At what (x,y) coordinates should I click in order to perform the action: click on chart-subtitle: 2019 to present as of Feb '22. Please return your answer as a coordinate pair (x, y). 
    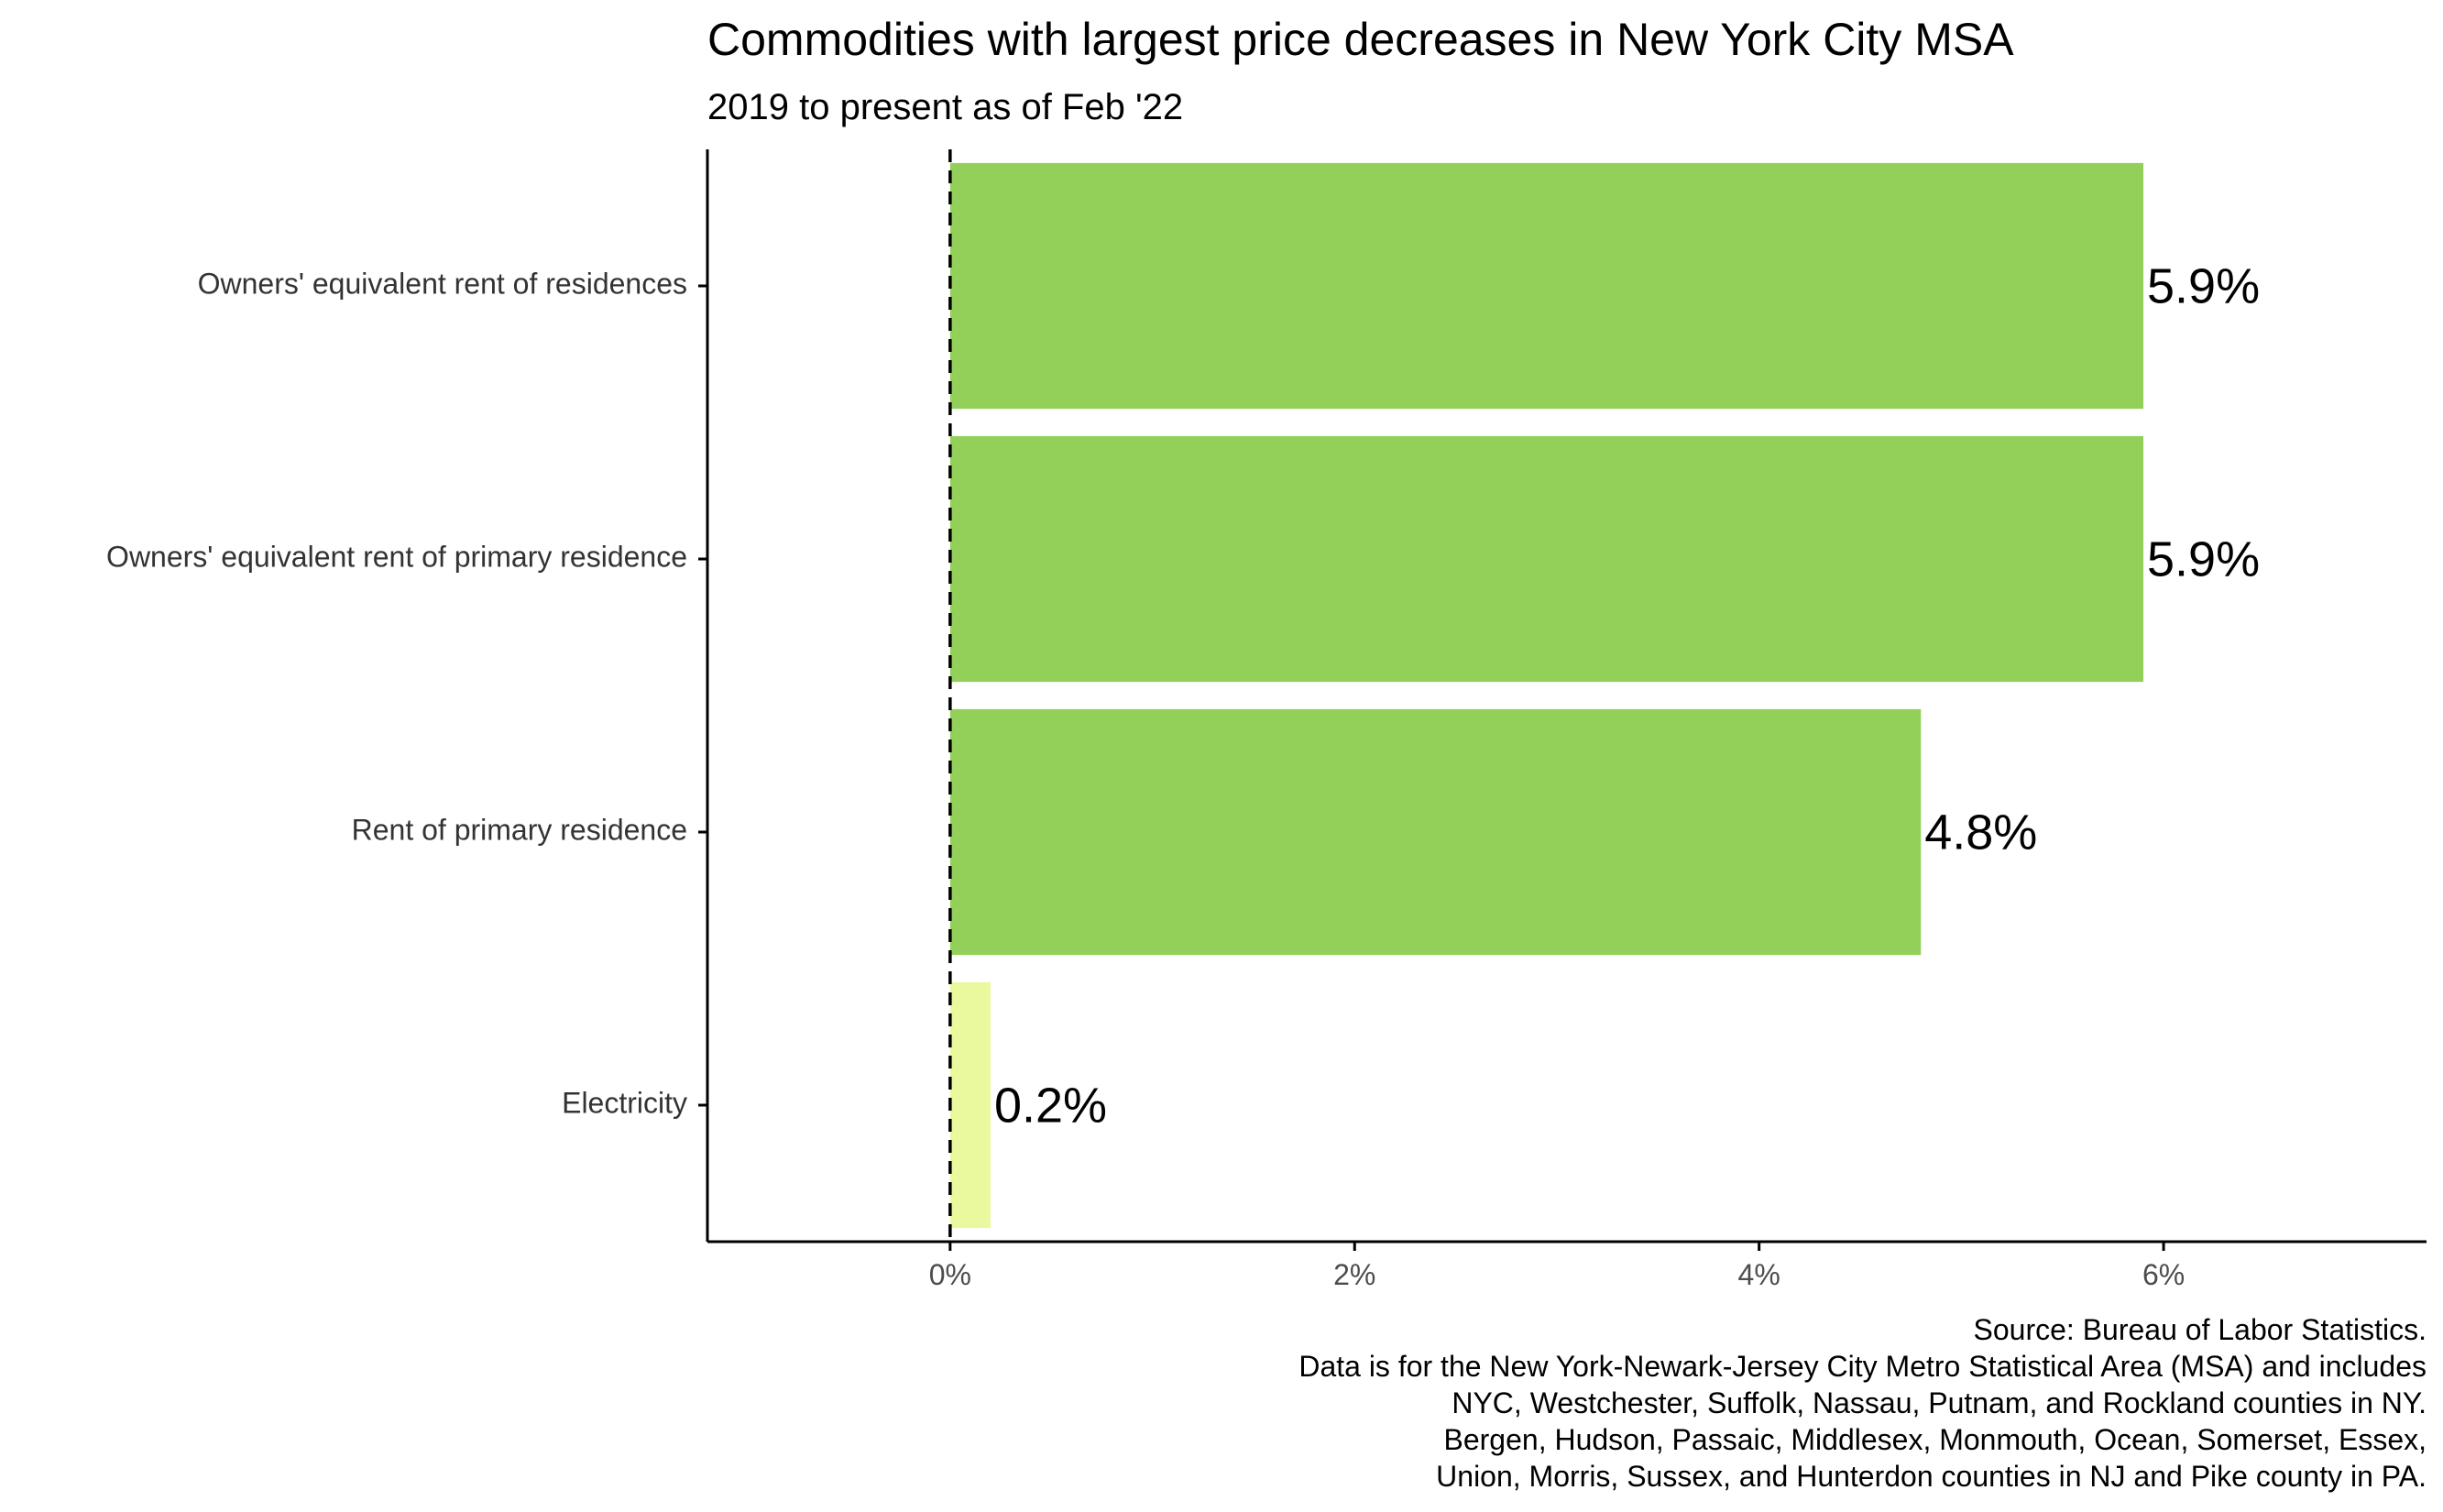
    Looking at the image, I should click on (945, 107).